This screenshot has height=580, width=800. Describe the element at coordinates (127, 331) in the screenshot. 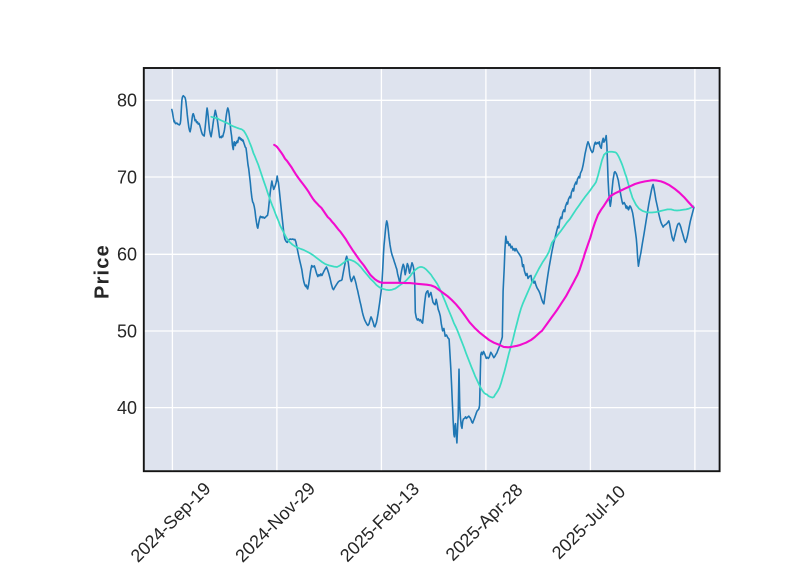

I see `svg-text: 50` at that location.